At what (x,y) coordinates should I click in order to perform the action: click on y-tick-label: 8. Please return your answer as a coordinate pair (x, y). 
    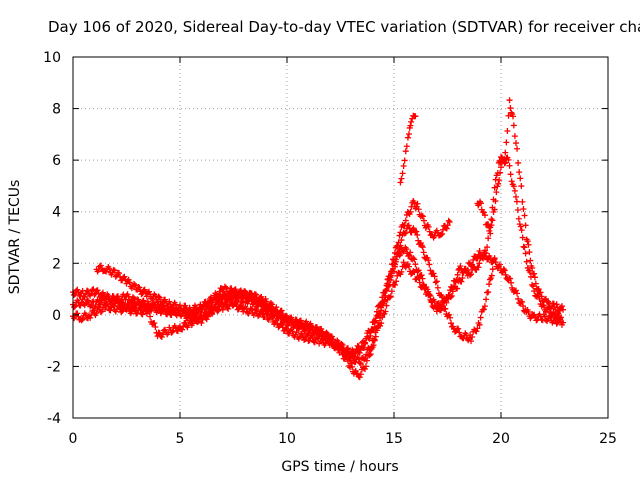
    Looking at the image, I should click on (56, 110).